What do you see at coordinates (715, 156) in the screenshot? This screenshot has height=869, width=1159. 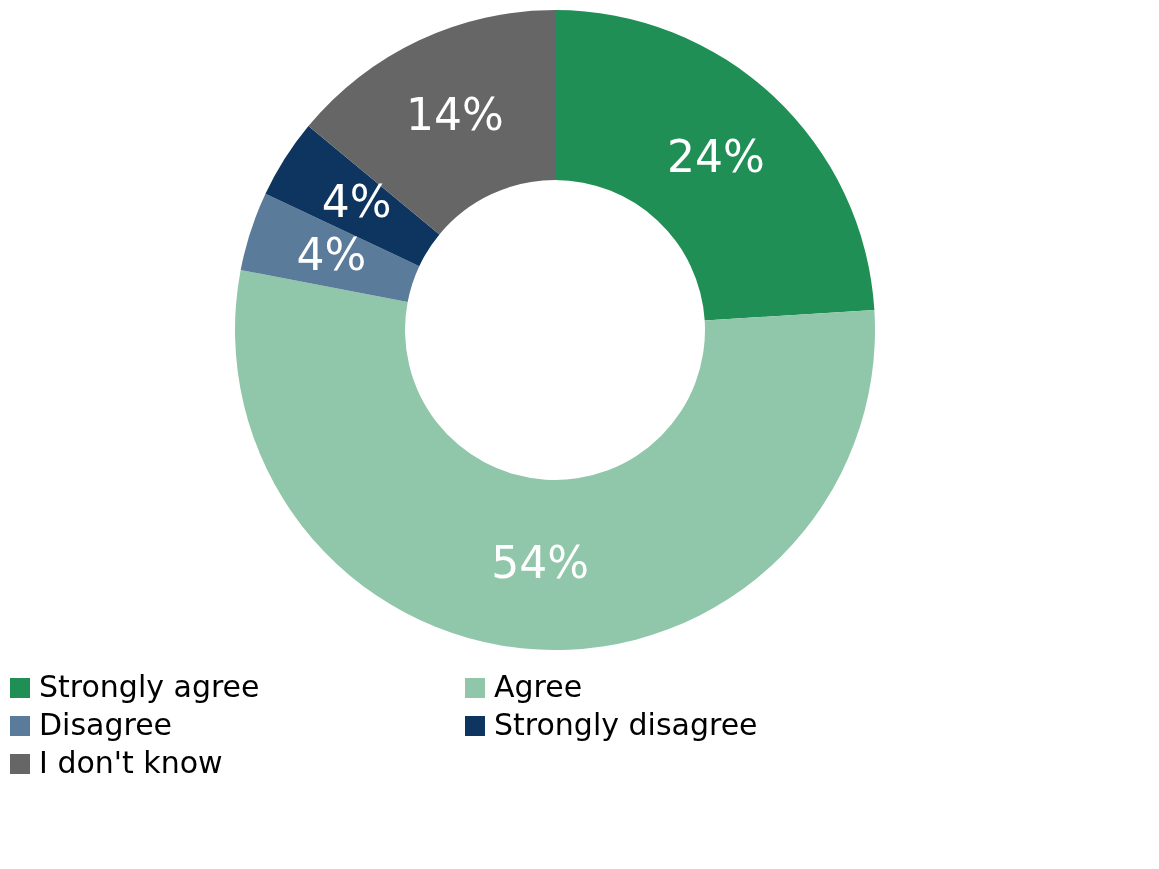 I see `data-label: 24%` at bounding box center [715, 156].